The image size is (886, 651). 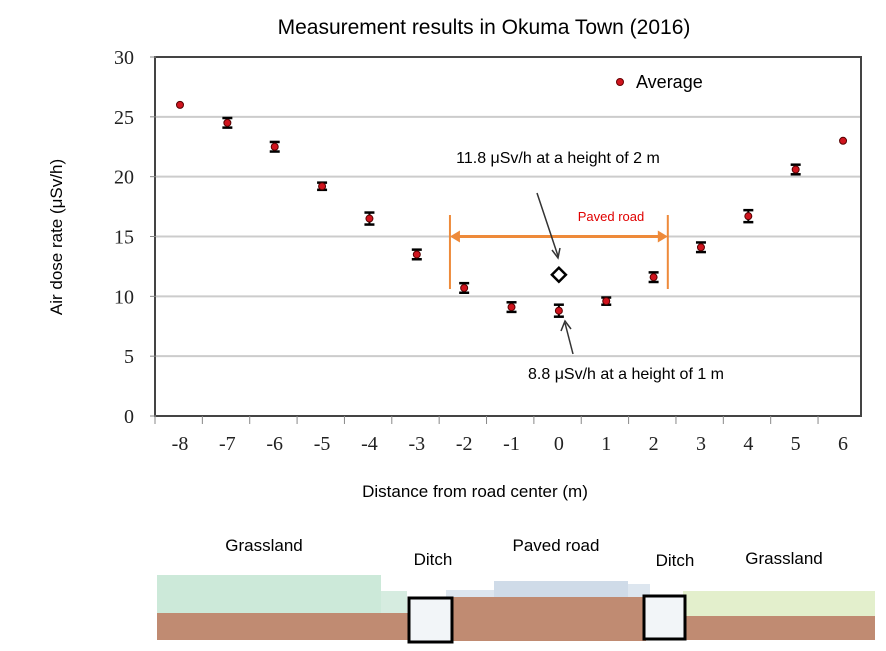 I want to click on chart-title: Measurement results in Okuma Town (2016), so click(x=484, y=27).